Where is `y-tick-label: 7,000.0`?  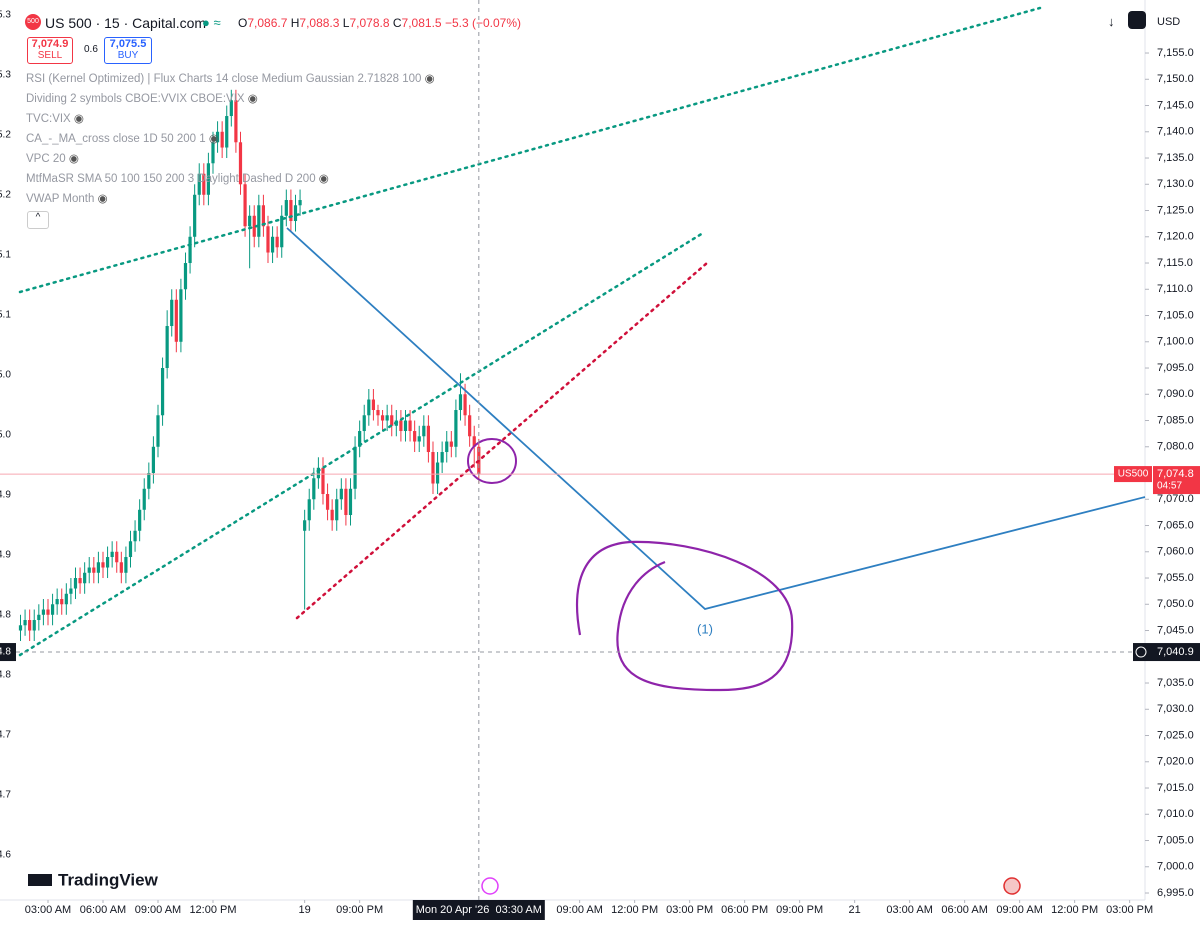
y-tick-label: 7,000.0 is located at coordinates (1175, 867).